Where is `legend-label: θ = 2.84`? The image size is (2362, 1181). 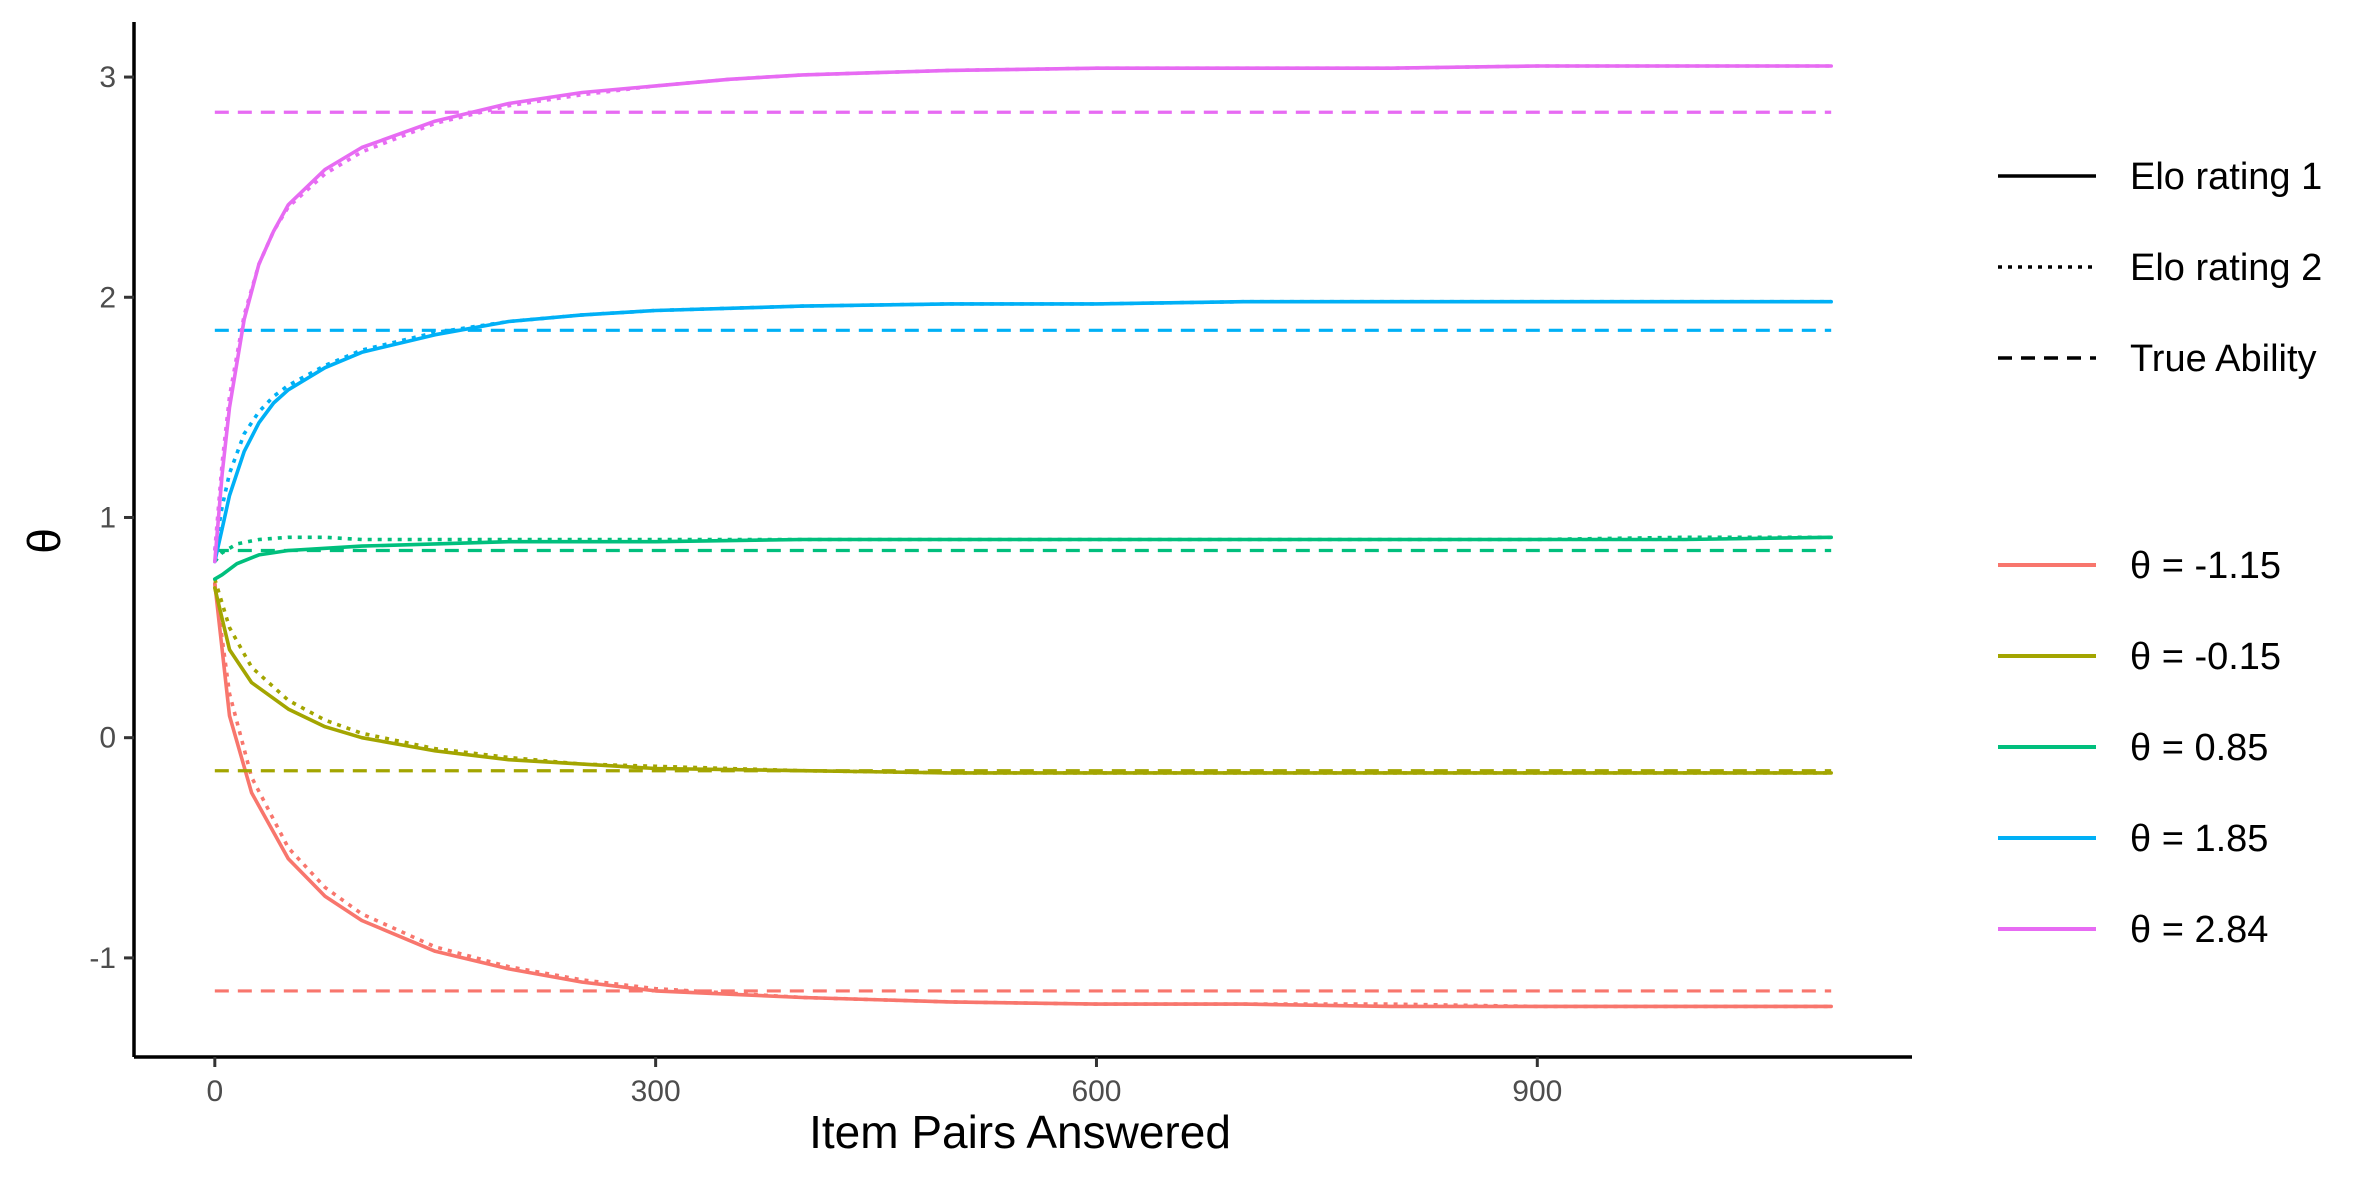 legend-label: θ = 2.84 is located at coordinates (2199, 930).